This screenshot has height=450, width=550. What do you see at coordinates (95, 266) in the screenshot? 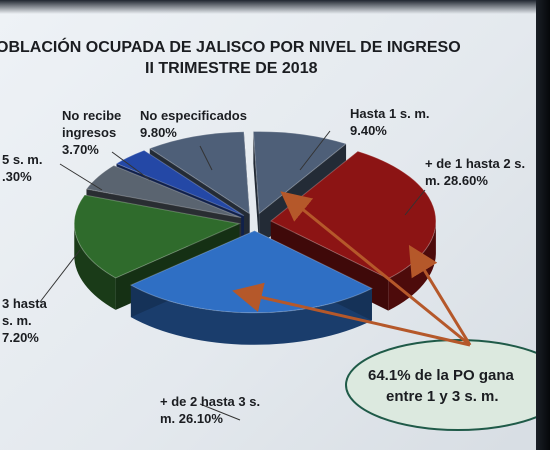
I see `slice-3-hasta-side` at bounding box center [95, 266].